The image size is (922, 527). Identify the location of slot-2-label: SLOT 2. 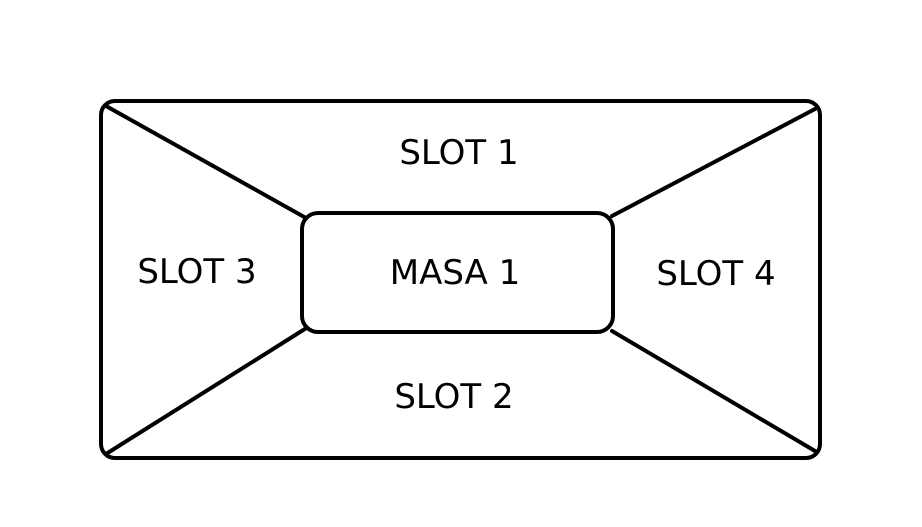
(453, 397).